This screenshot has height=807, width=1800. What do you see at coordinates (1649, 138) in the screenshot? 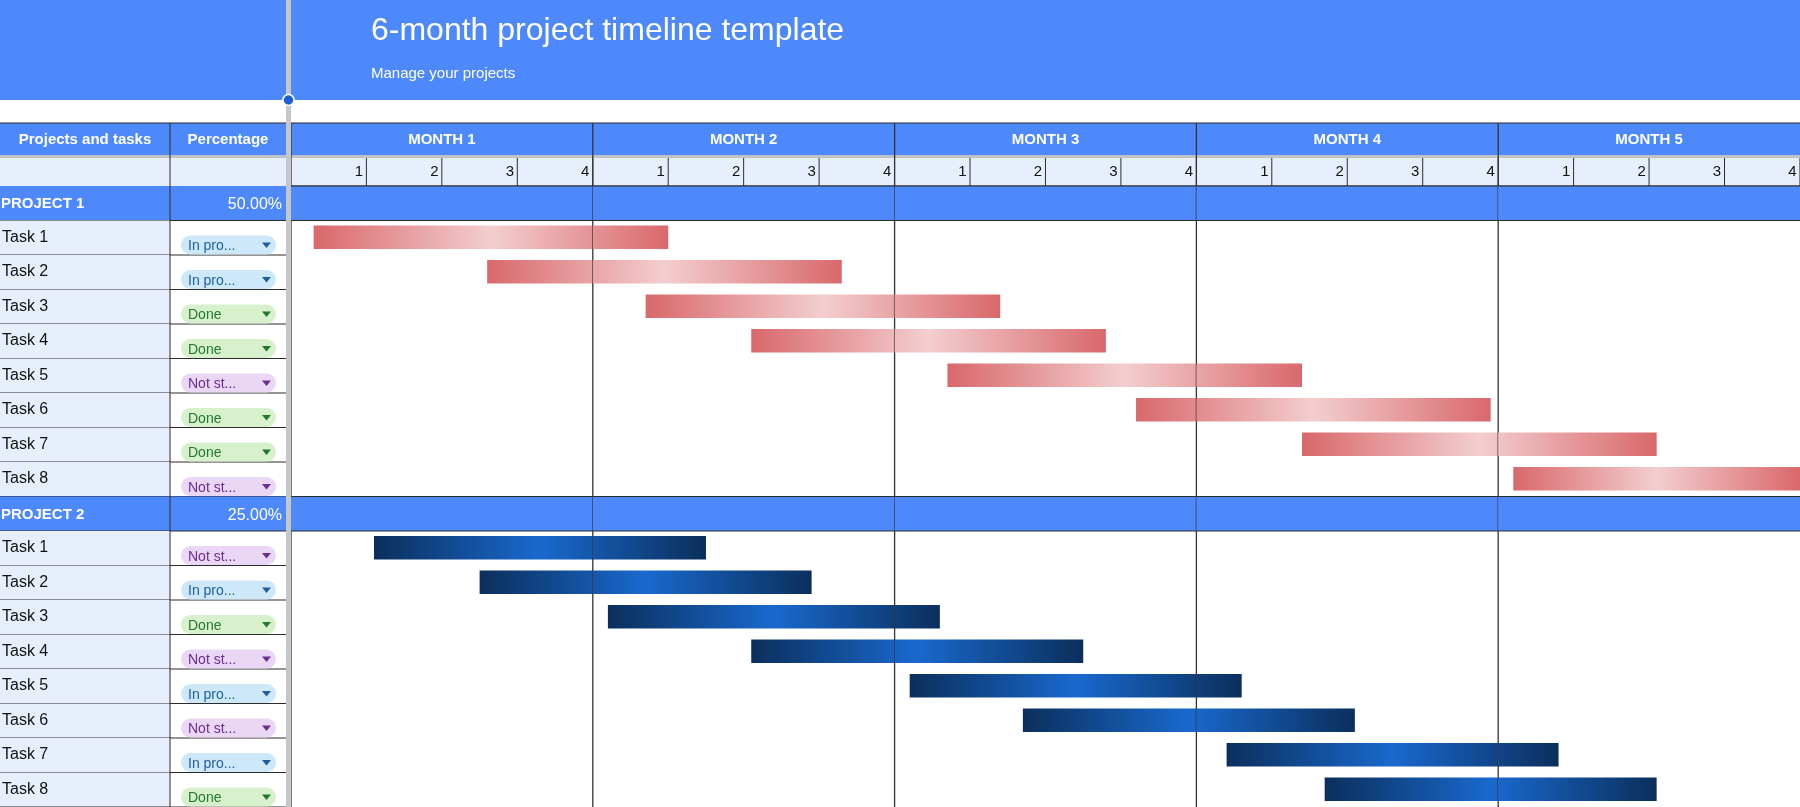
I see `x-axis-title: MONTH 5` at bounding box center [1649, 138].